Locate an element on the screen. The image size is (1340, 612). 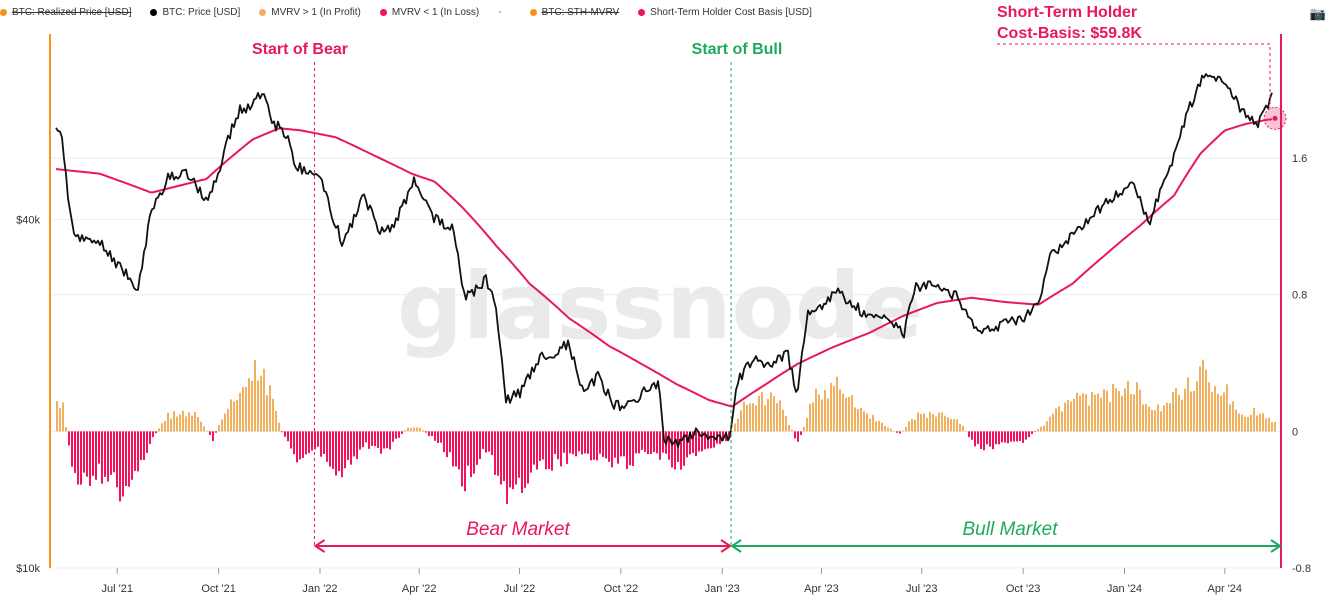
bear-arrow-left-head-icon is located at coordinates (319, 546).